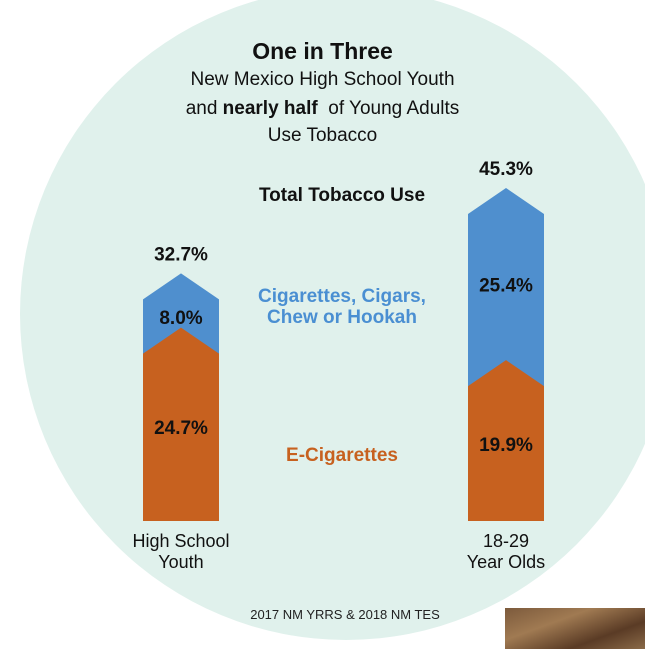 Image resolution: width=645 pixels, height=649 pixels. What do you see at coordinates (506, 169) in the screenshot?
I see `total-value-label: 45.3%` at bounding box center [506, 169].